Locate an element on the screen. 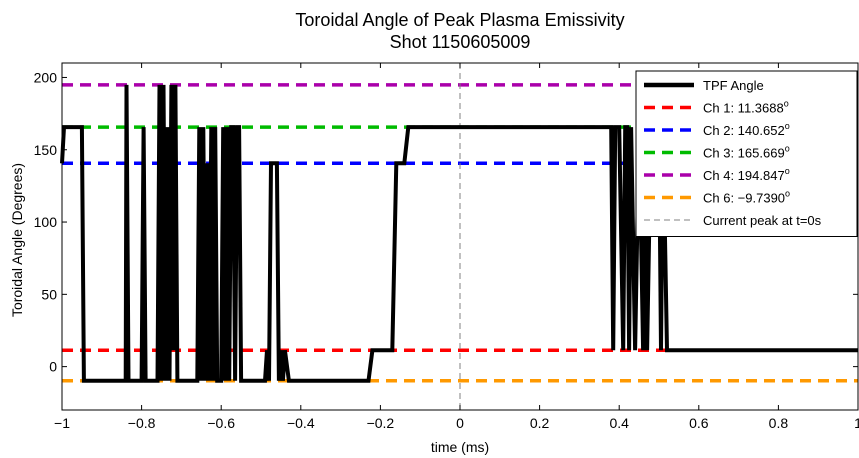  legend-entry-0: TPF Angle is located at coordinates (733, 85).